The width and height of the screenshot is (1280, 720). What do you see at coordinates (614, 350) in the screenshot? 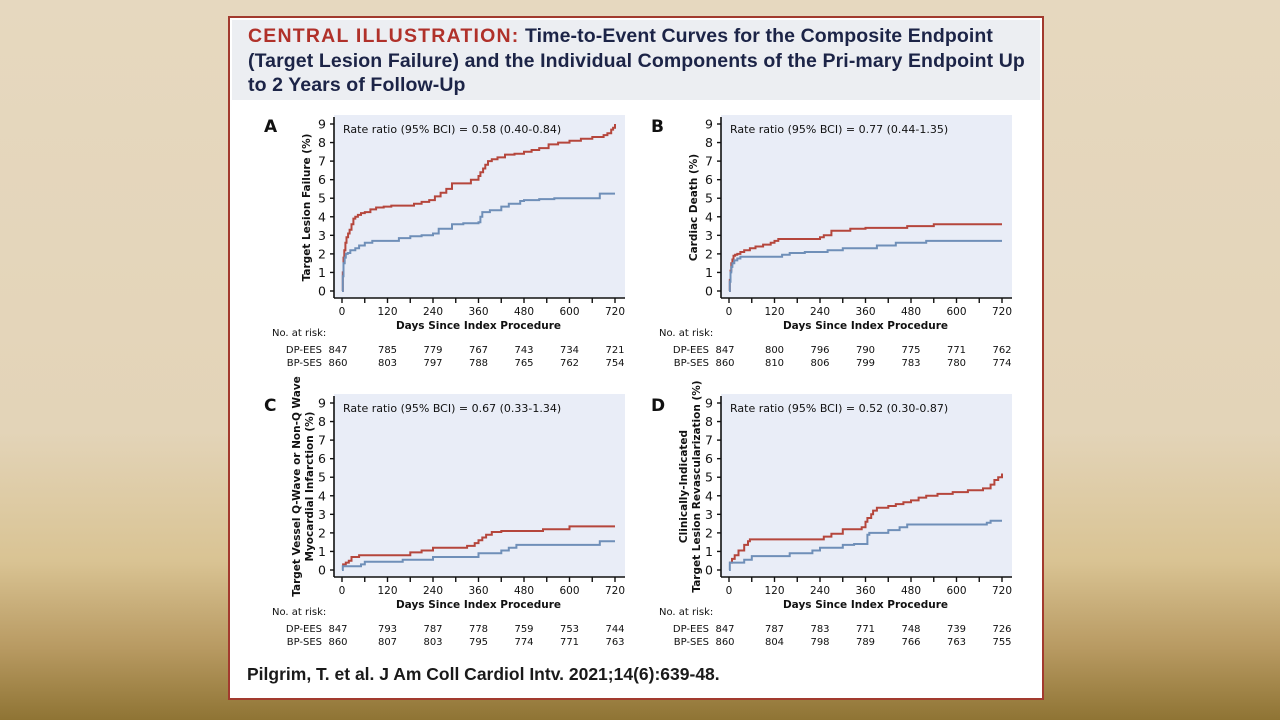
I see `at-risk-value: 721` at bounding box center [614, 350].